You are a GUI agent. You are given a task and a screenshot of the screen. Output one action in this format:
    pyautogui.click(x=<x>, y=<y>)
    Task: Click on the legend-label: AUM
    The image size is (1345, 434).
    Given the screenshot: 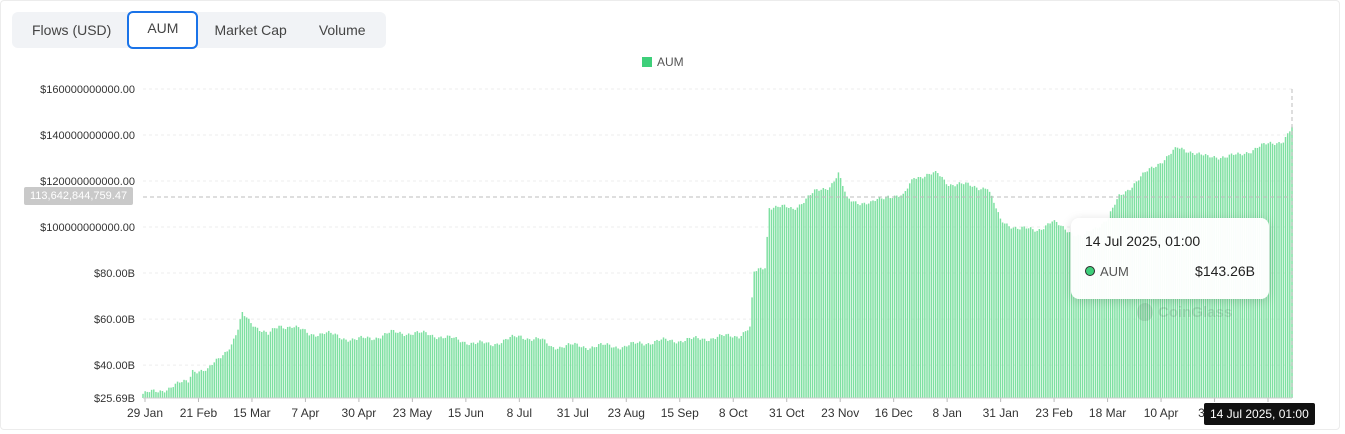 What is the action you would take?
    pyautogui.click(x=670, y=62)
    